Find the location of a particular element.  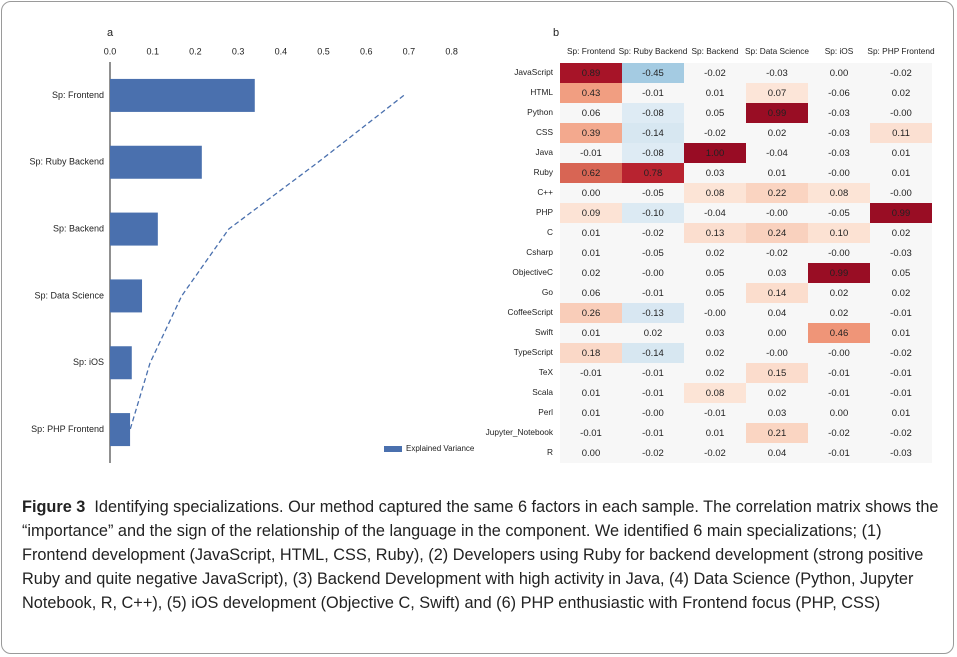

line is located at coordinates (267, 262).